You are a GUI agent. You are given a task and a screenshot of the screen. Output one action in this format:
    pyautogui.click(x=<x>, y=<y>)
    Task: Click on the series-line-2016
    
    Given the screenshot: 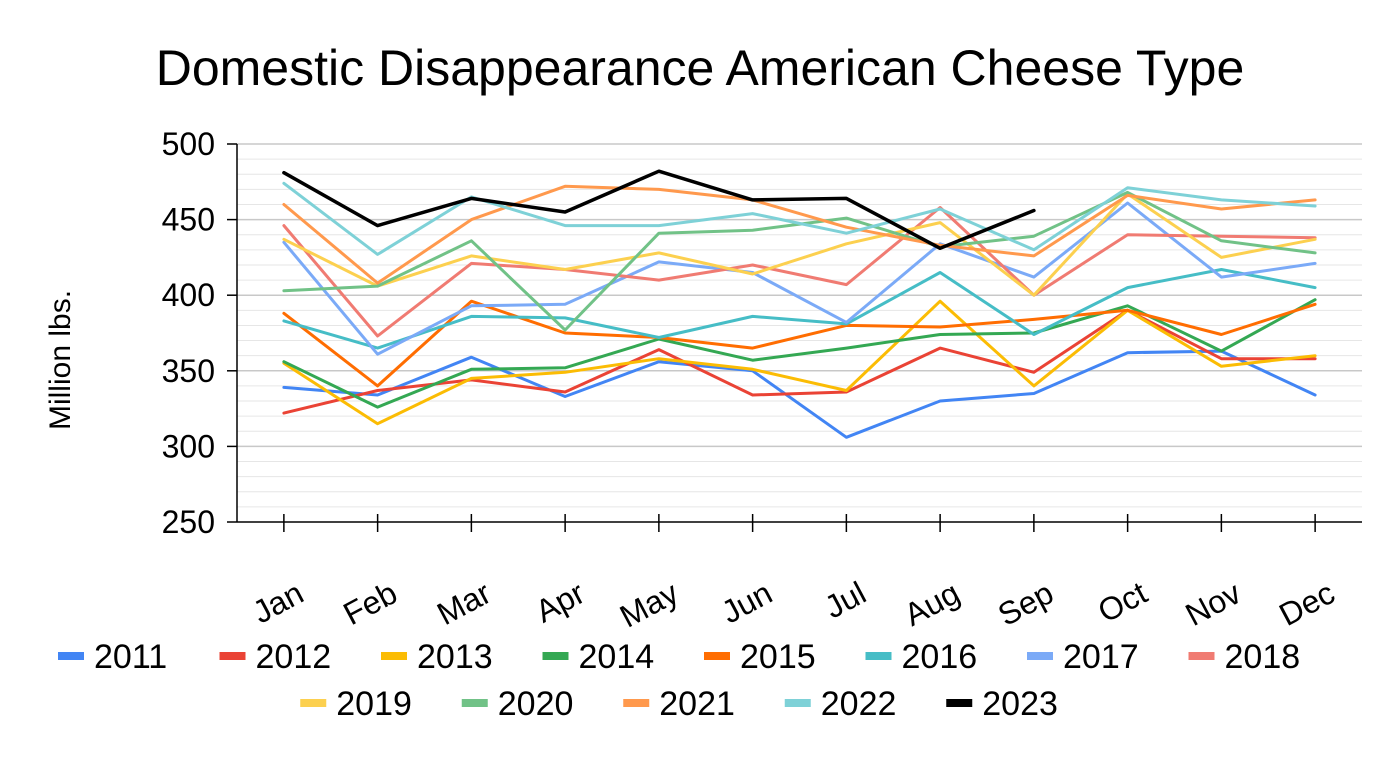 What is the action you would take?
    pyautogui.click(x=799, y=309)
    